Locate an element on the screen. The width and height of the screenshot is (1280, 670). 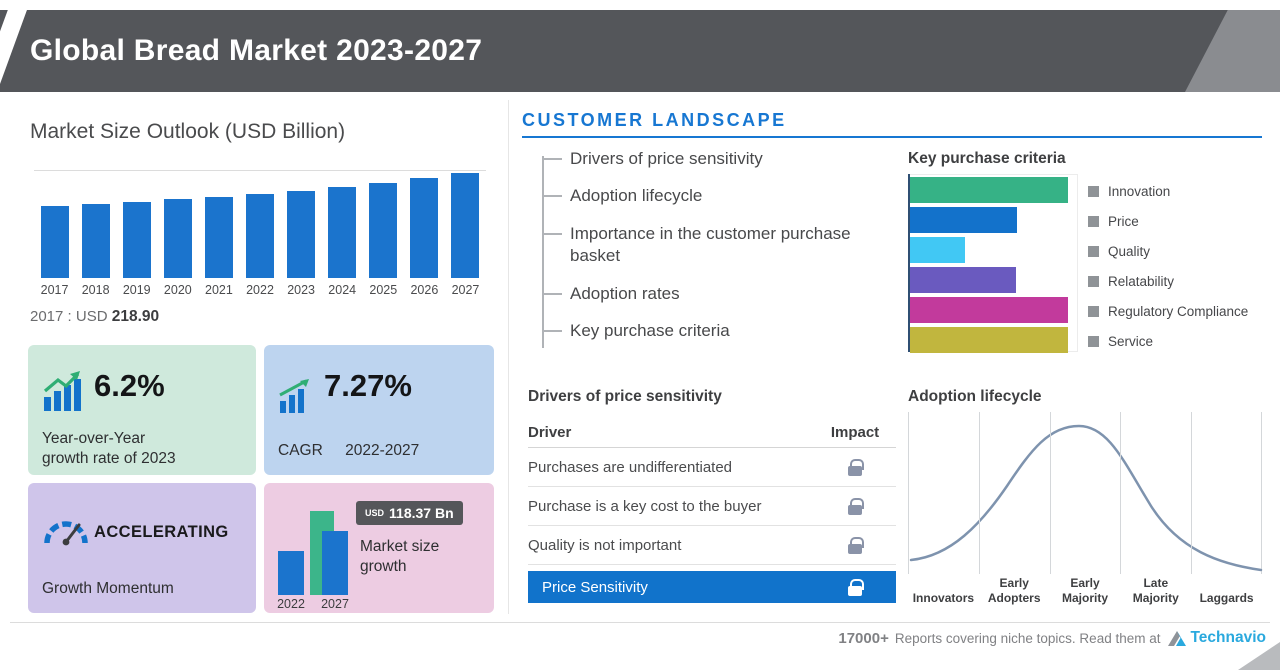
landscape-item: Drivers of price sensitivity is located at coordinates (716, 159).